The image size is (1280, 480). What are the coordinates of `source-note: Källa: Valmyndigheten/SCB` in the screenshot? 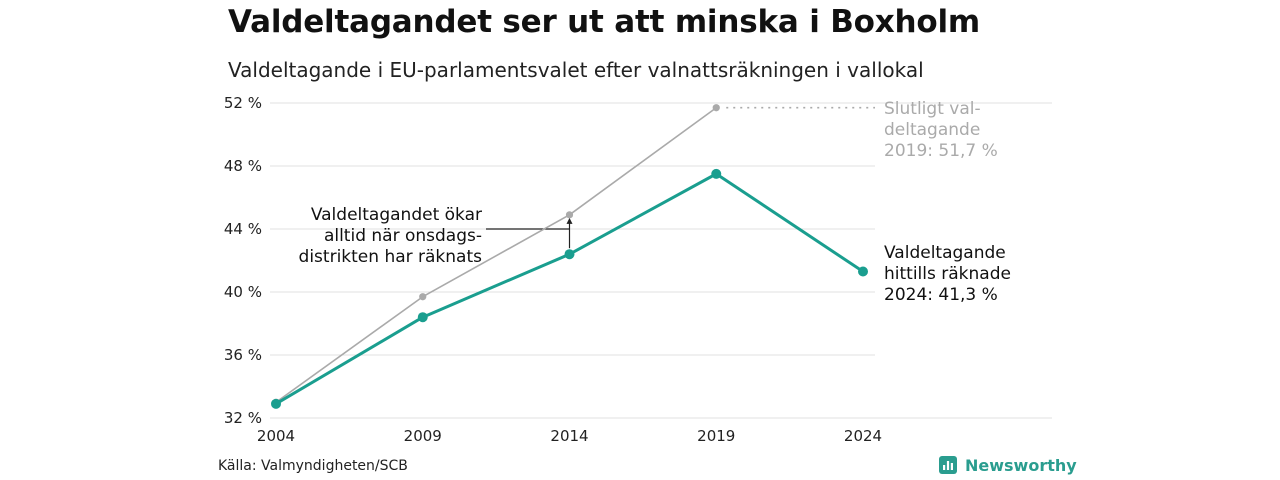 It's located at (313, 466).